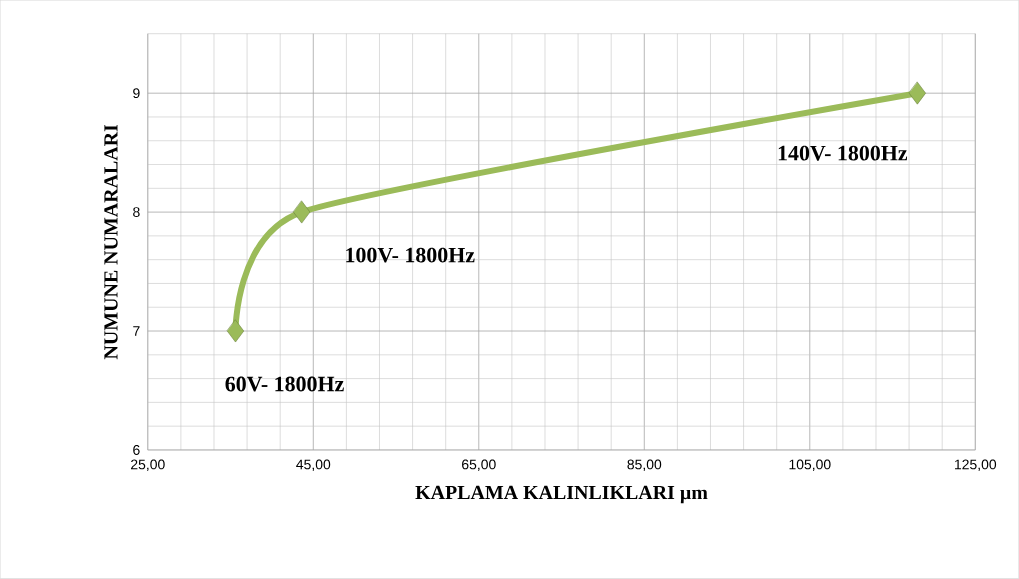 This screenshot has width=1019, height=579. What do you see at coordinates (136, 93) in the screenshot?
I see `y-tick-label: 9` at bounding box center [136, 93].